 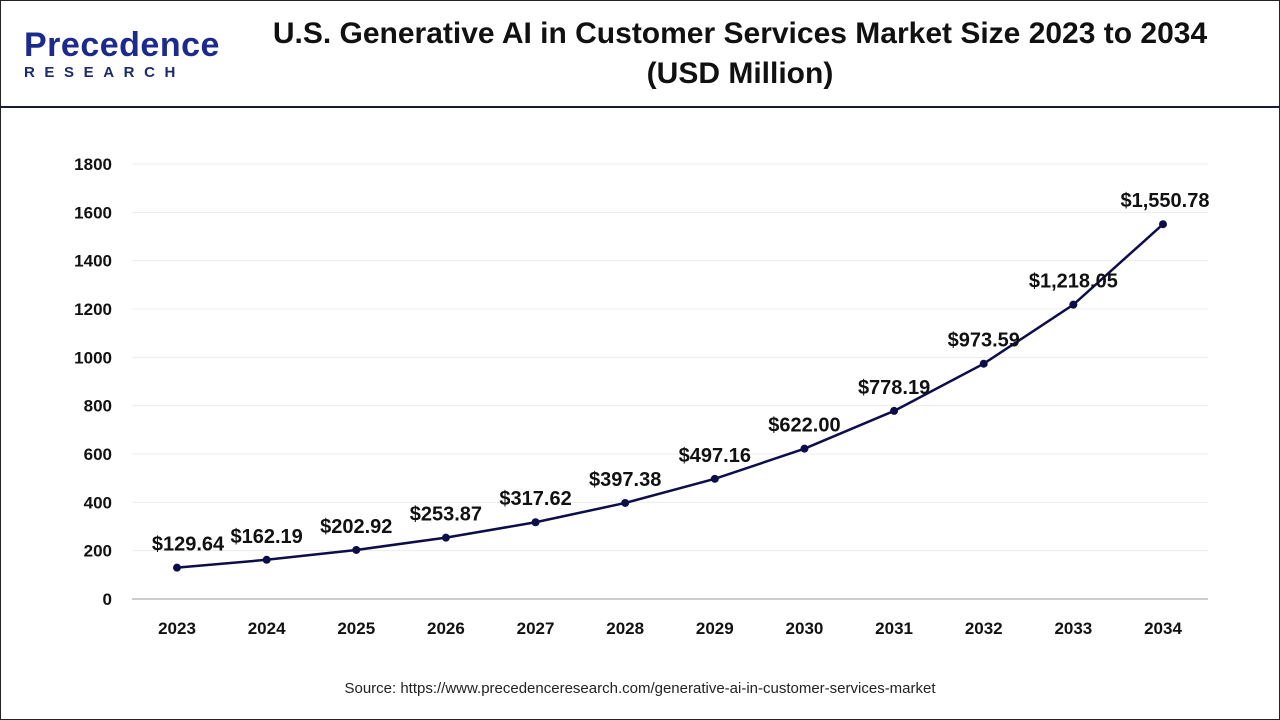 I want to click on data-label: $202.92, so click(x=356, y=527).